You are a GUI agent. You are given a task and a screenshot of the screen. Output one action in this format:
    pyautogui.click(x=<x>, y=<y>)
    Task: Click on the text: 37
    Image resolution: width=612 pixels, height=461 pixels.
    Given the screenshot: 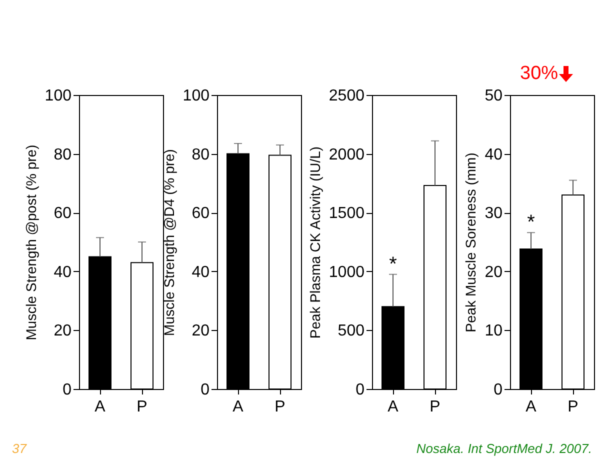 What is the action you would take?
    pyautogui.click(x=19, y=448)
    